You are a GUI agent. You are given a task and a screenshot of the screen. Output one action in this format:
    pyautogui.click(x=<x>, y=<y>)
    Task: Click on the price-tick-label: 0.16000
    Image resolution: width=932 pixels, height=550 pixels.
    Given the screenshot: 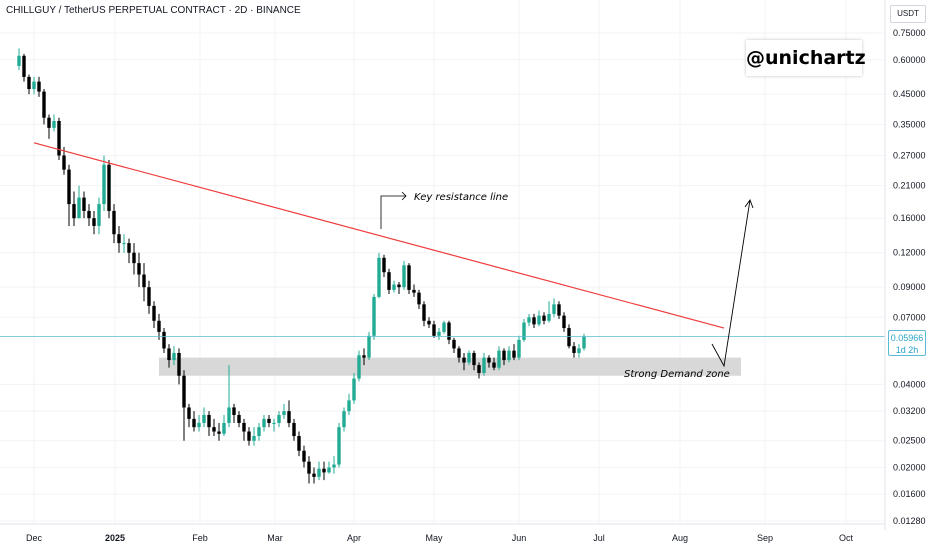 What is the action you would take?
    pyautogui.click(x=909, y=218)
    